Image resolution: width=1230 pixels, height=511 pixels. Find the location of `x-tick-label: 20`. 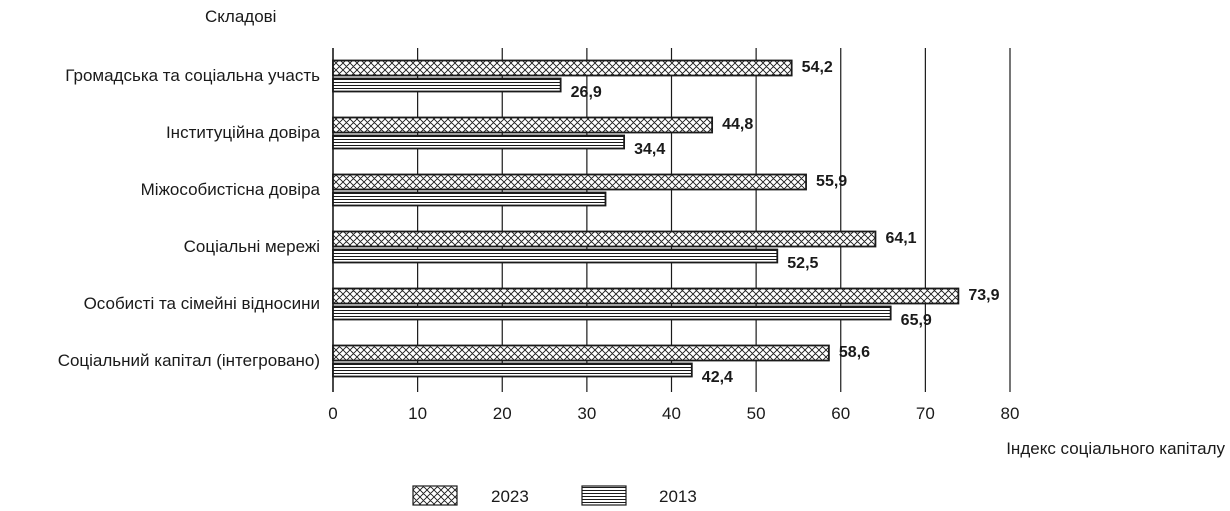

x-tick-label: 20 is located at coordinates (502, 413).